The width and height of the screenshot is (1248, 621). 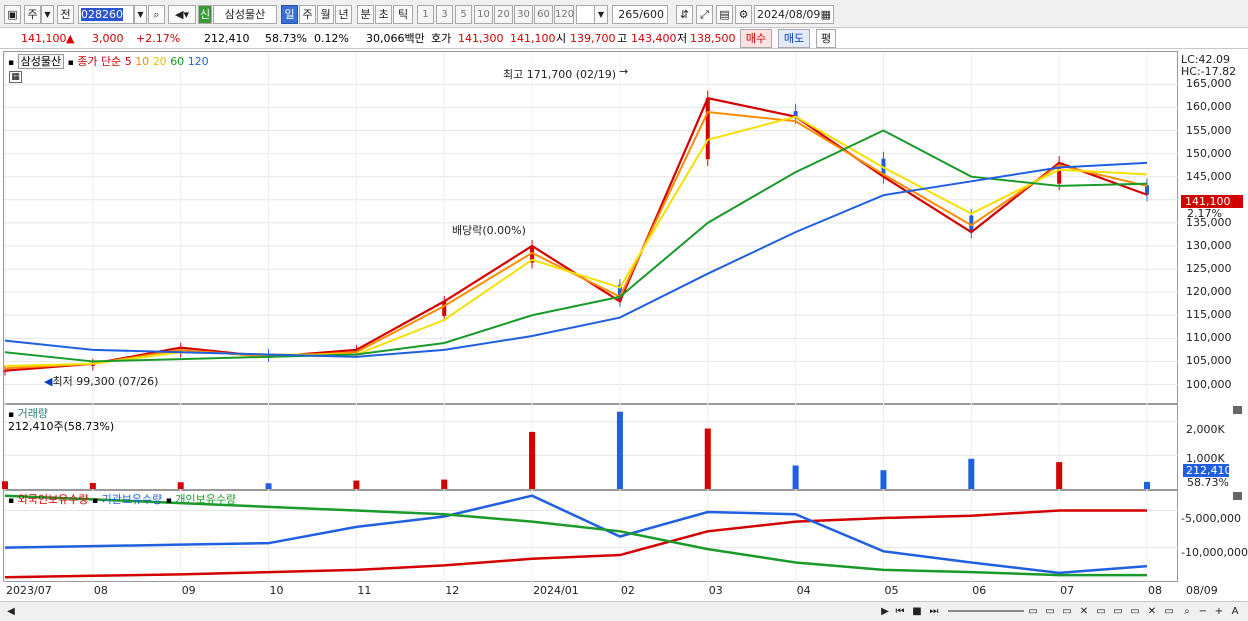 What do you see at coordinates (1209, 84) in the screenshot?
I see `price-tick-label: 165,000` at bounding box center [1209, 84].